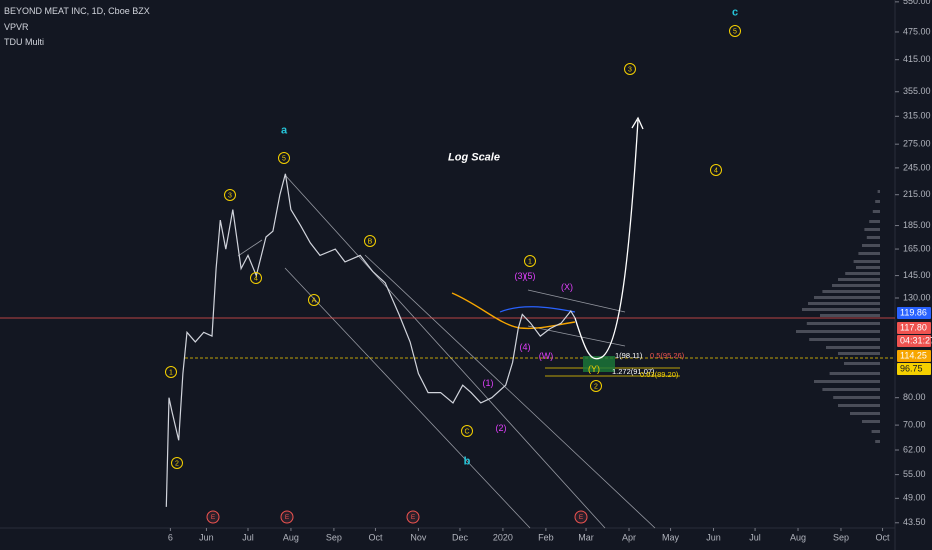  What do you see at coordinates (24, 42) in the screenshot?
I see `indicator-label: TDU Multi` at bounding box center [24, 42].